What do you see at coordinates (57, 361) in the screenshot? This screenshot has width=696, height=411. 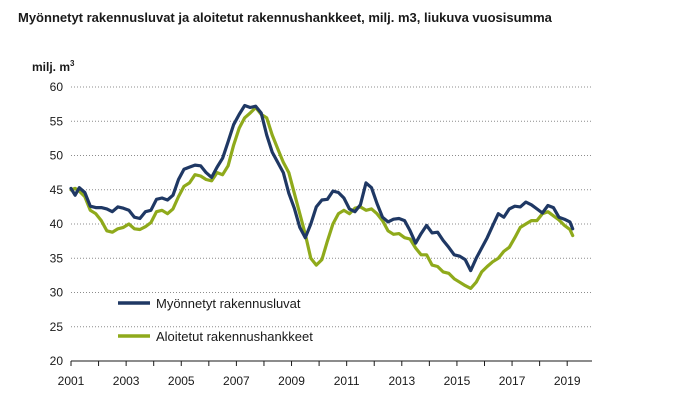 I see `y-tick-label: 20` at bounding box center [57, 361].